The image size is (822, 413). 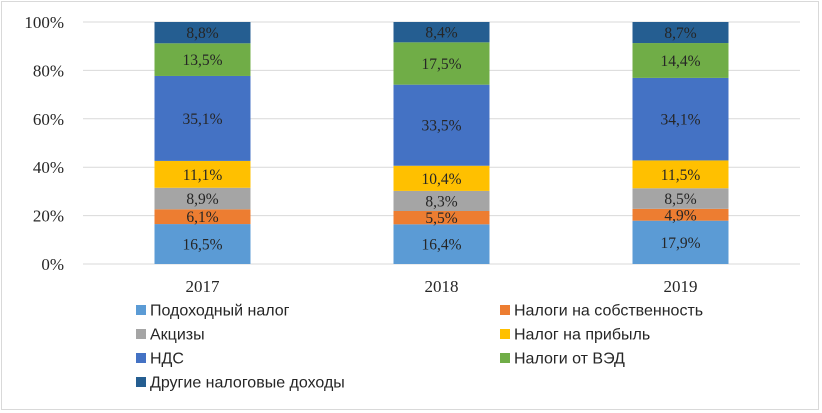 I want to click on legend-label: Другие налоговые доходы, so click(x=247, y=383).